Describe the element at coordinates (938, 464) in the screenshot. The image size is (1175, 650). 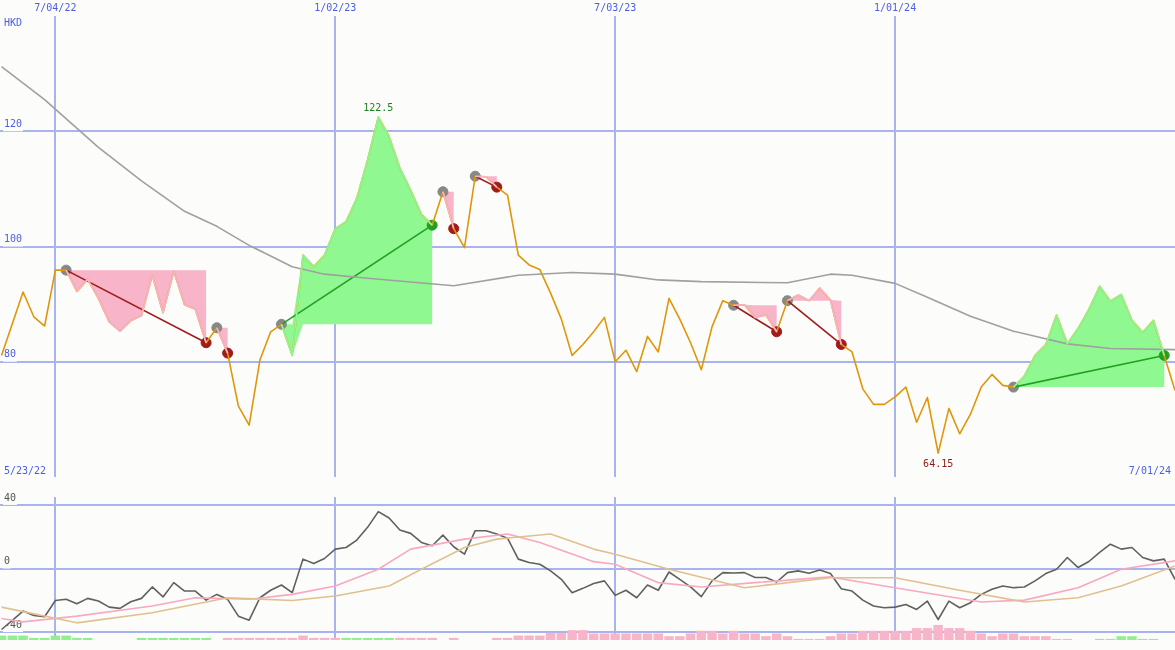
I see `annotation: 64.15` at that location.